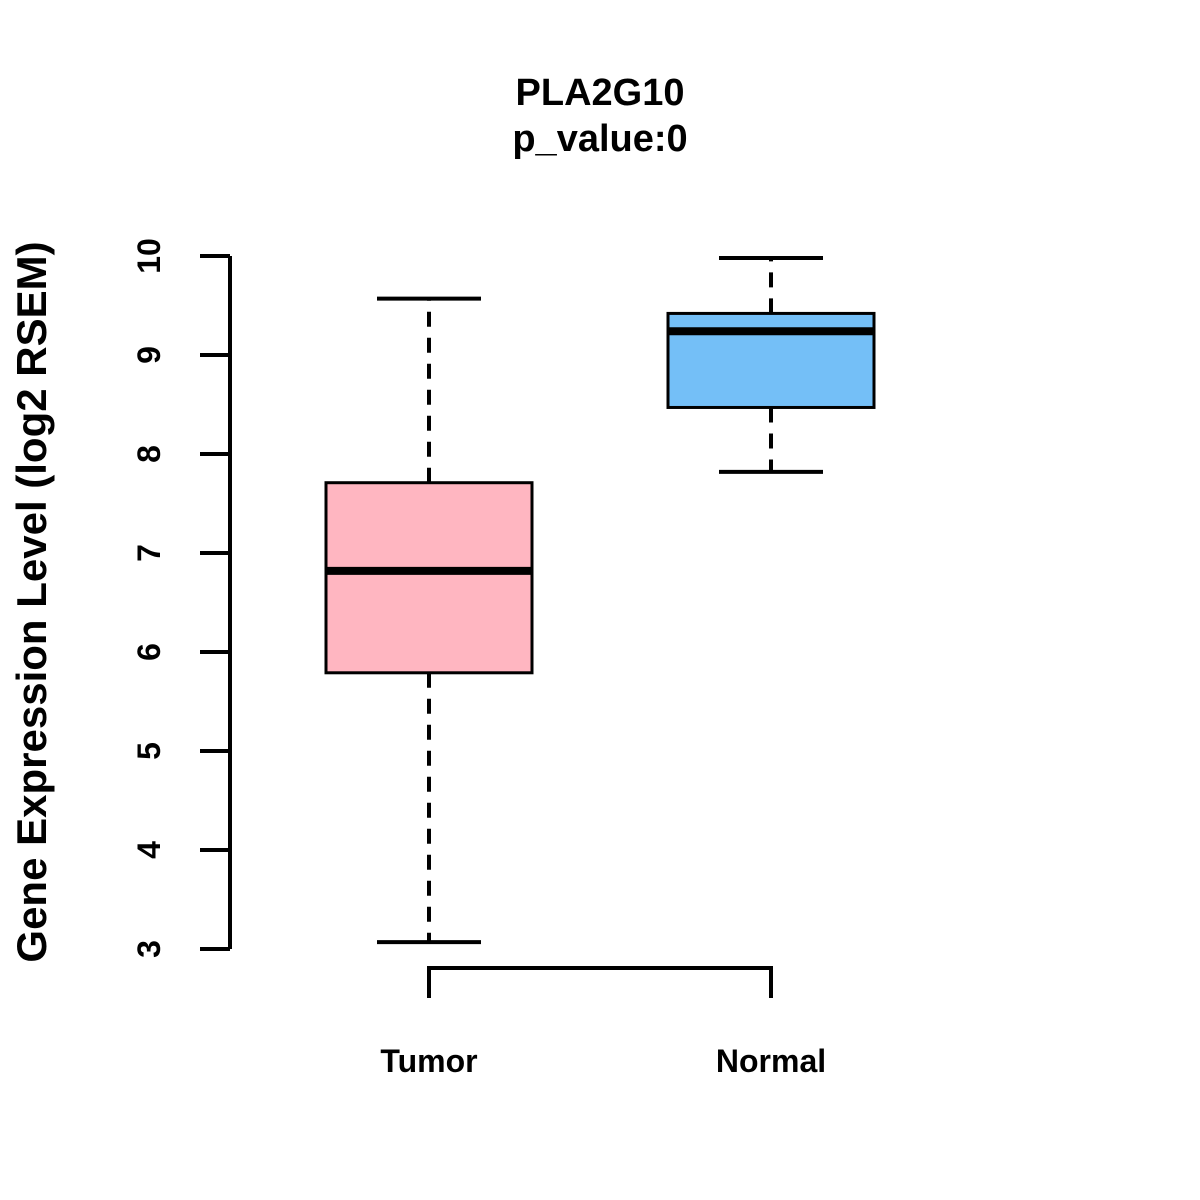  I want to click on chart-title: PLA2G10, so click(600, 93).